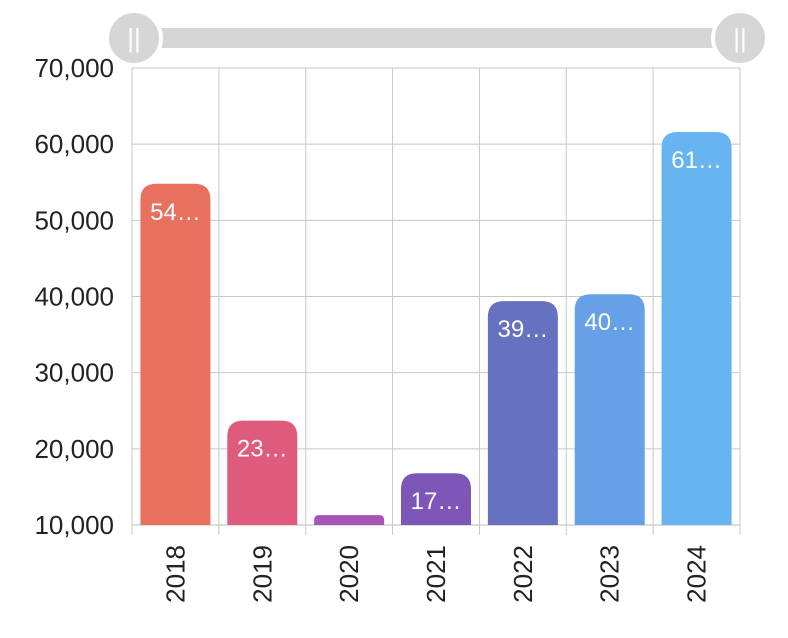 The image size is (788, 638). I want to click on slider-handle-left-knob, so click(134, 38).